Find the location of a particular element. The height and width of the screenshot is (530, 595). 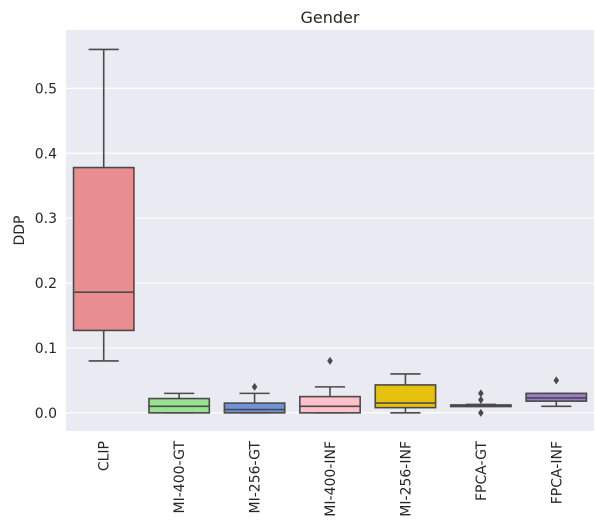

chart-title: Gender is located at coordinates (330, 17).